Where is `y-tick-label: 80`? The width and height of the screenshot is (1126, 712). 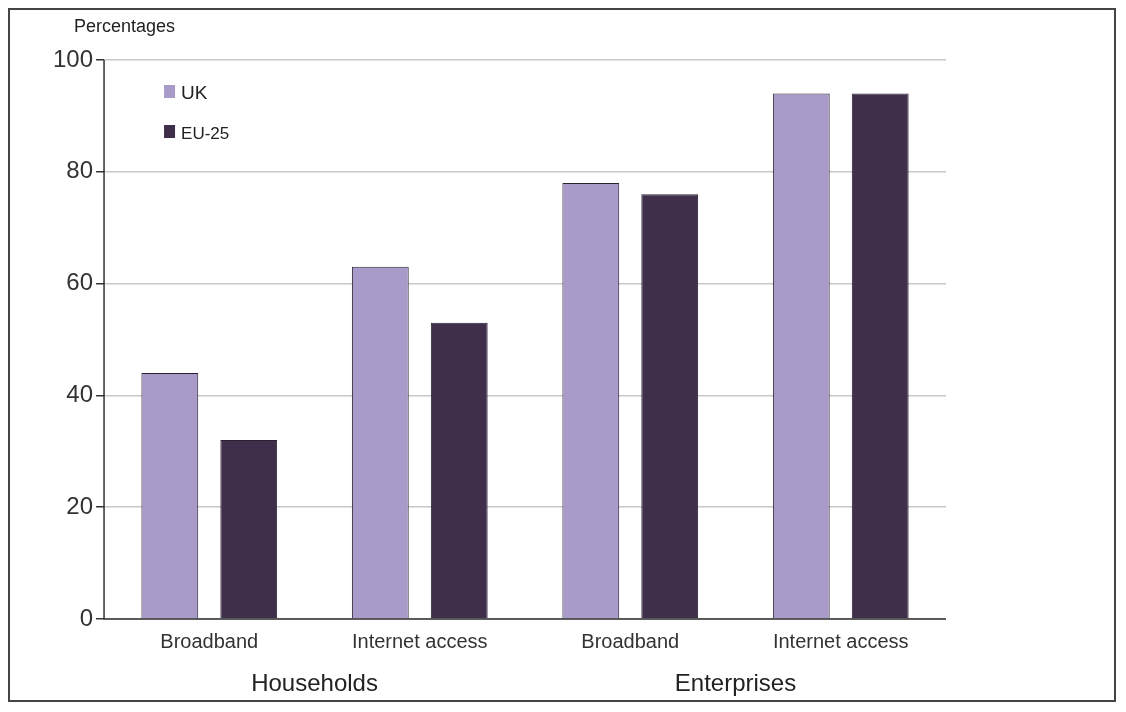
y-tick-label: 80 is located at coordinates (80, 170).